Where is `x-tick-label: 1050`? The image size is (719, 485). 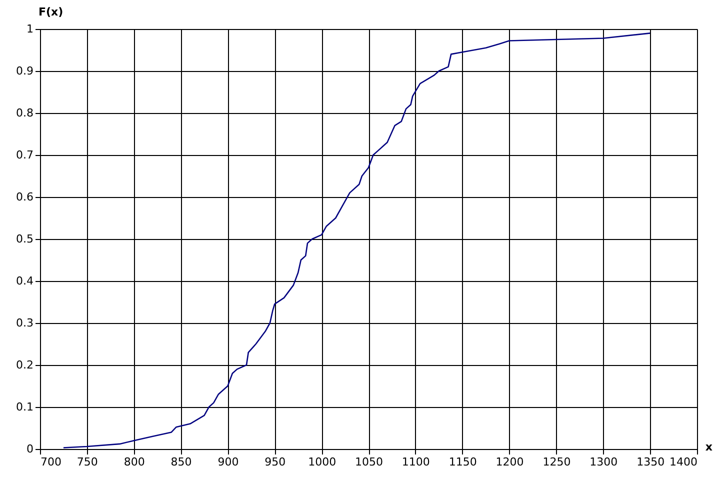 x-tick-label: 1050 is located at coordinates (369, 462).